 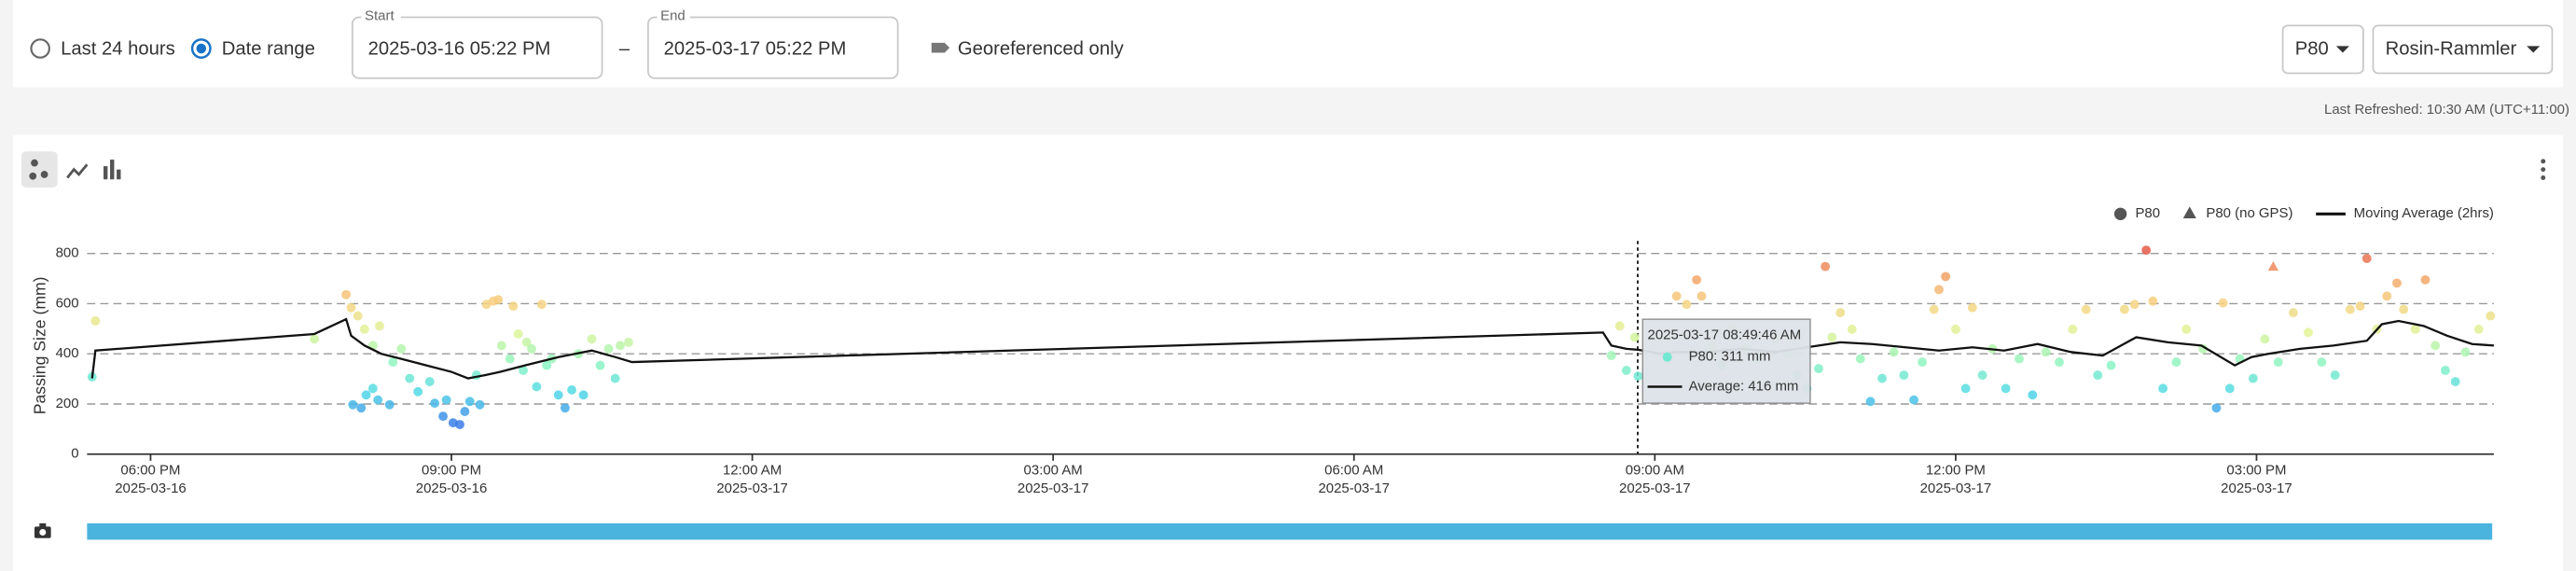 I want to click on dropdown-value: P80, so click(x=2312, y=48).